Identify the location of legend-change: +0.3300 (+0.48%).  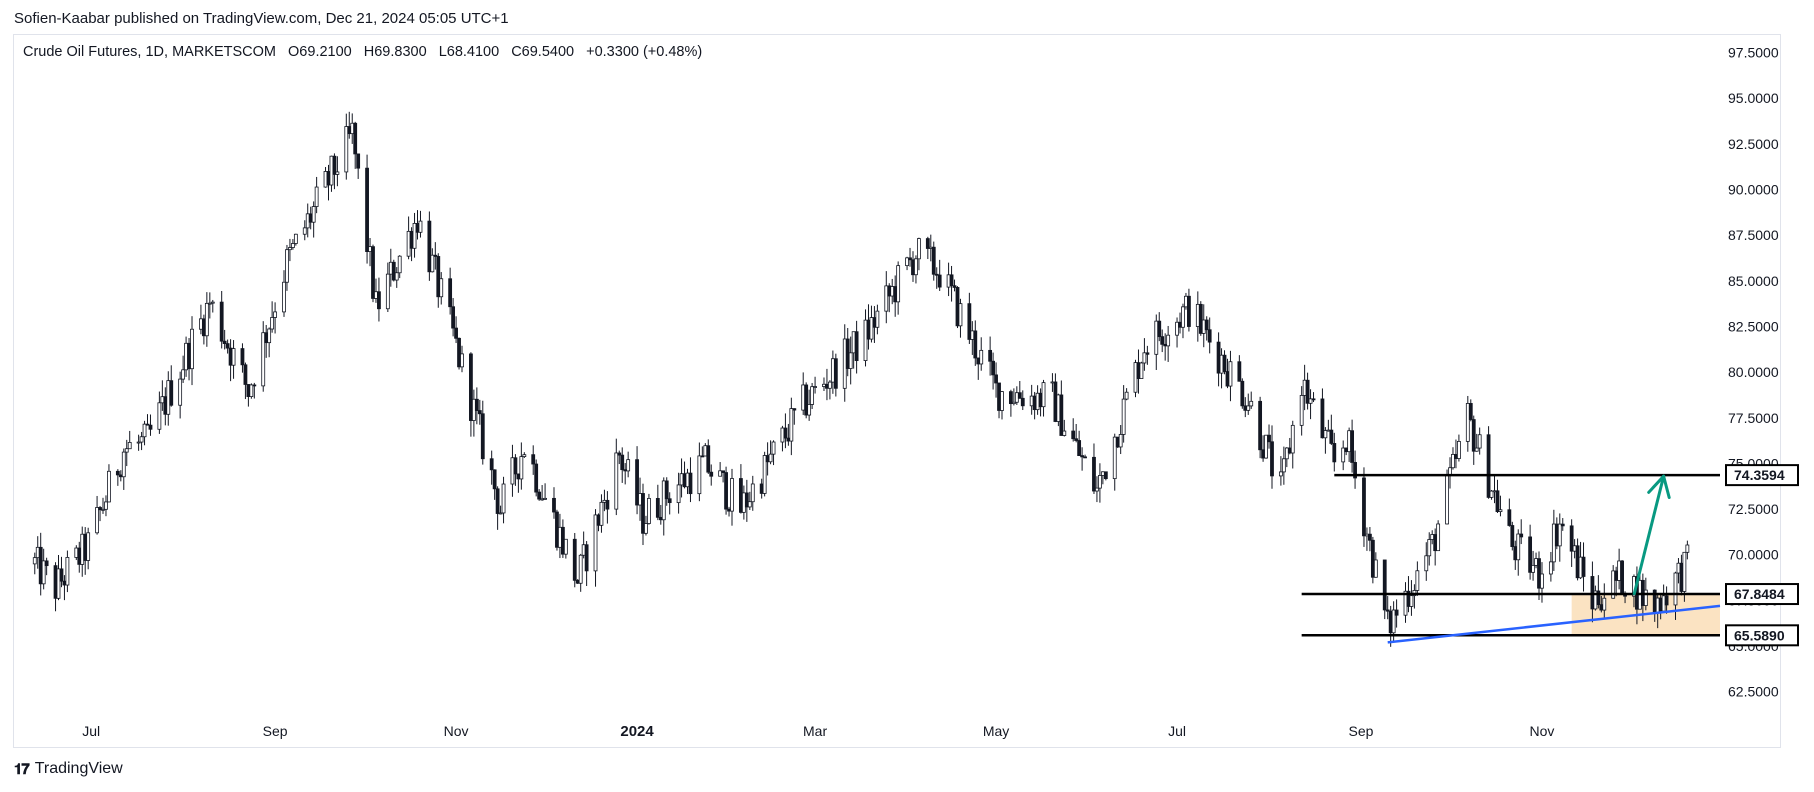
(644, 52).